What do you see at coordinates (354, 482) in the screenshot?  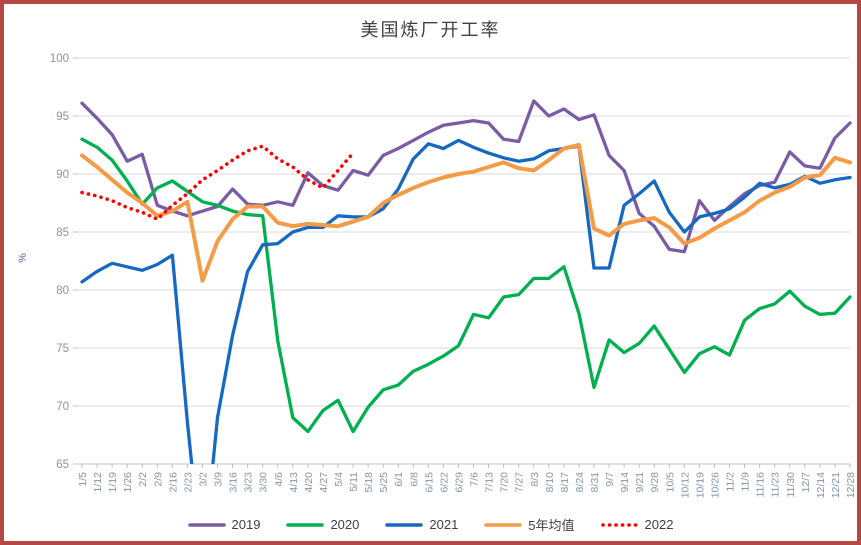 I see `svg-text: 5/11` at bounding box center [354, 482].